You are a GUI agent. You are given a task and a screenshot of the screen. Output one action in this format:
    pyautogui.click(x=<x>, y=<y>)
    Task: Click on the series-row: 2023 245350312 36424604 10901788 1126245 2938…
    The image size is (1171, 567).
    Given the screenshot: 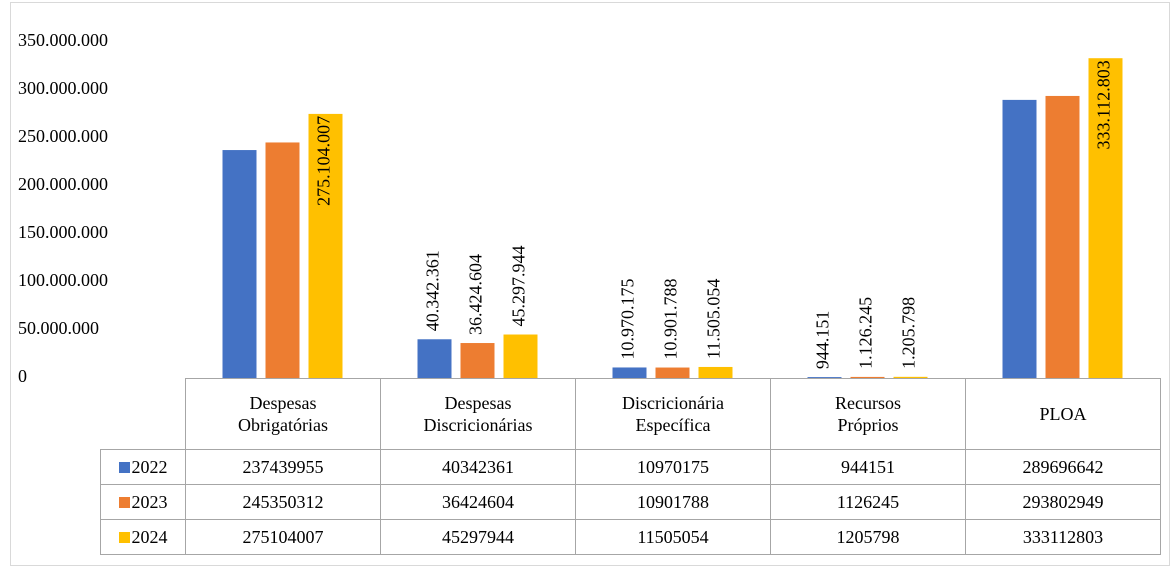 What is the action you would take?
    pyautogui.click(x=630, y=502)
    